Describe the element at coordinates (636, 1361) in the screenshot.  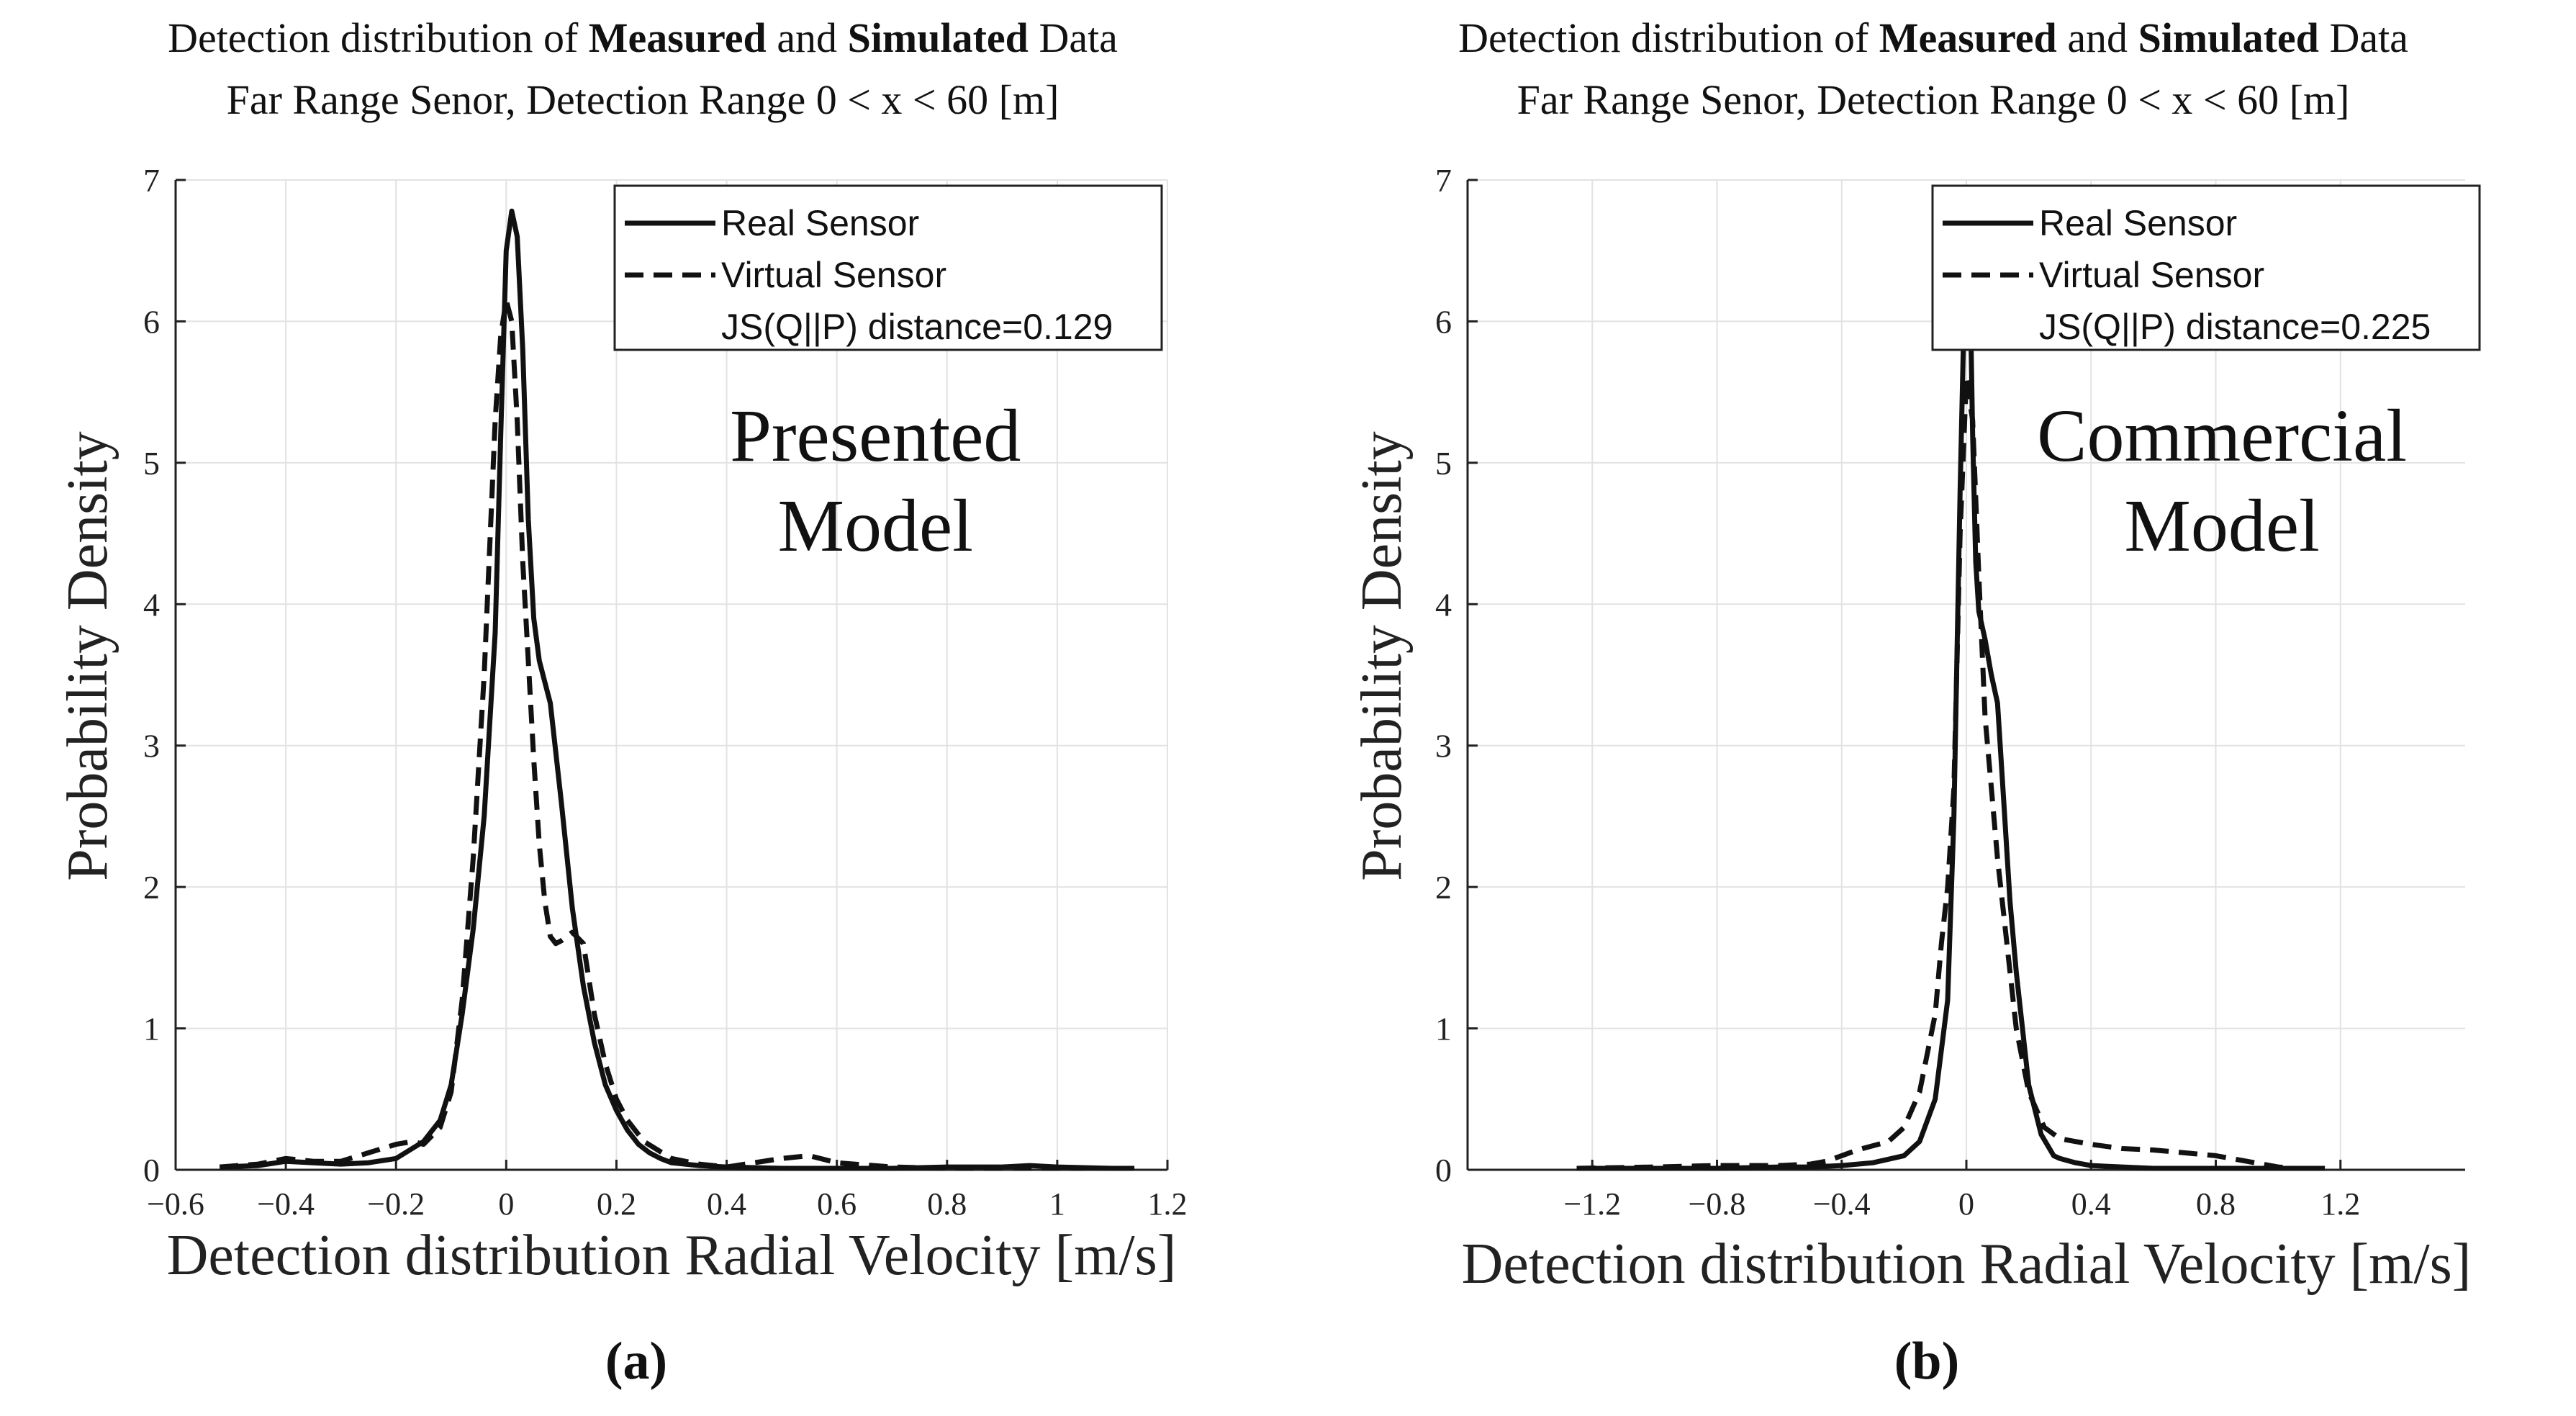
I see `panel-label: (a)` at that location.